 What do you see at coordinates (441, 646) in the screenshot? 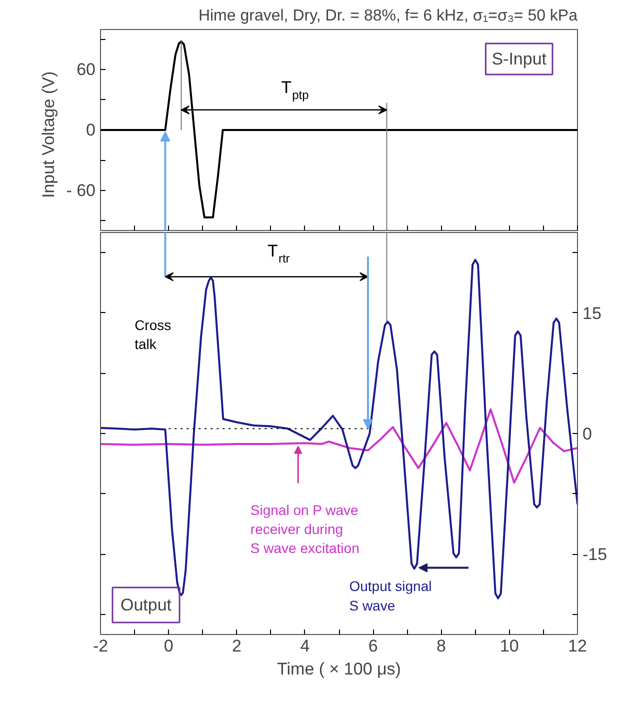
I see `x-tick-label: 8` at bounding box center [441, 646].